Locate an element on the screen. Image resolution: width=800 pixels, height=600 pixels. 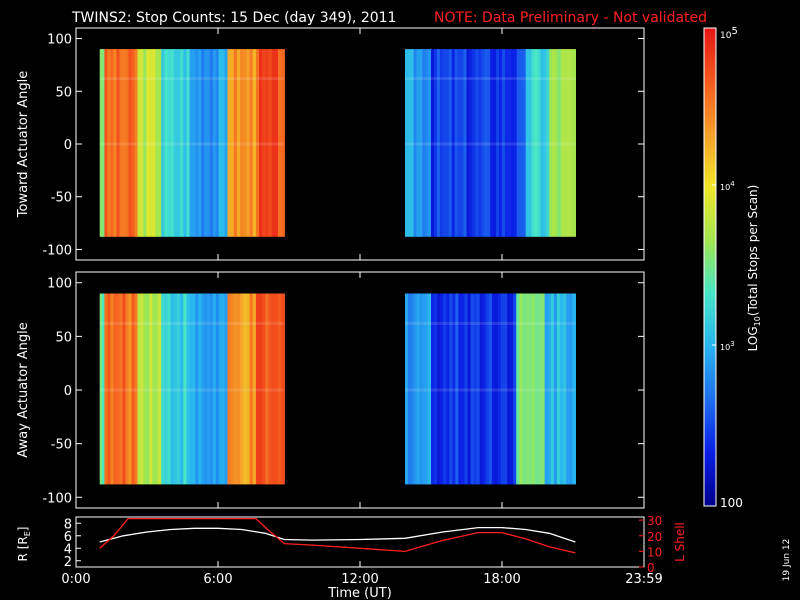
y-tick-right-label: 20 is located at coordinates (654, 537).